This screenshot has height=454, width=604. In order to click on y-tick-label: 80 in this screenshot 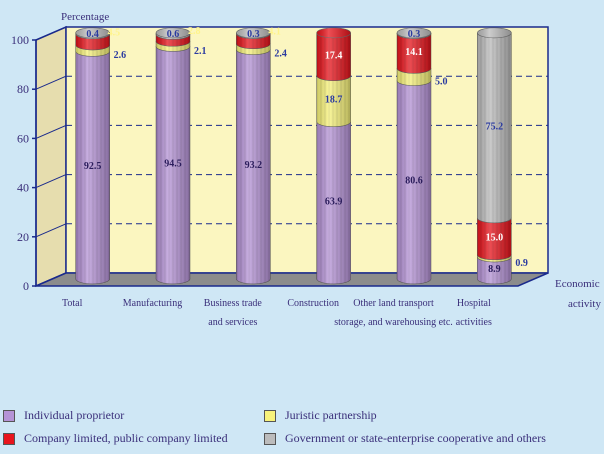, I will do `click(23, 89)`.